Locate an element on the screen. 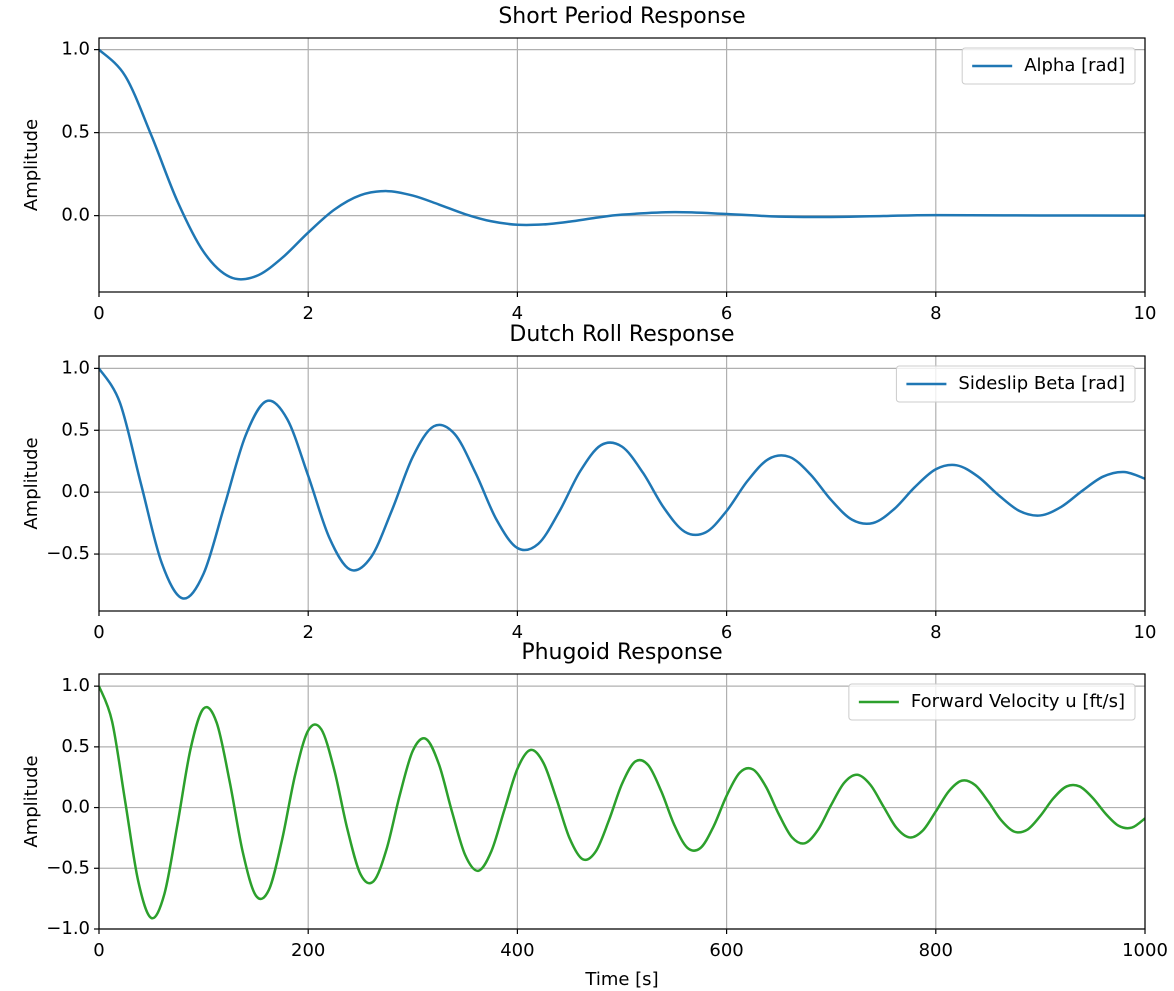  legend: Sideslip Beta [rad] is located at coordinates (1015, 384).